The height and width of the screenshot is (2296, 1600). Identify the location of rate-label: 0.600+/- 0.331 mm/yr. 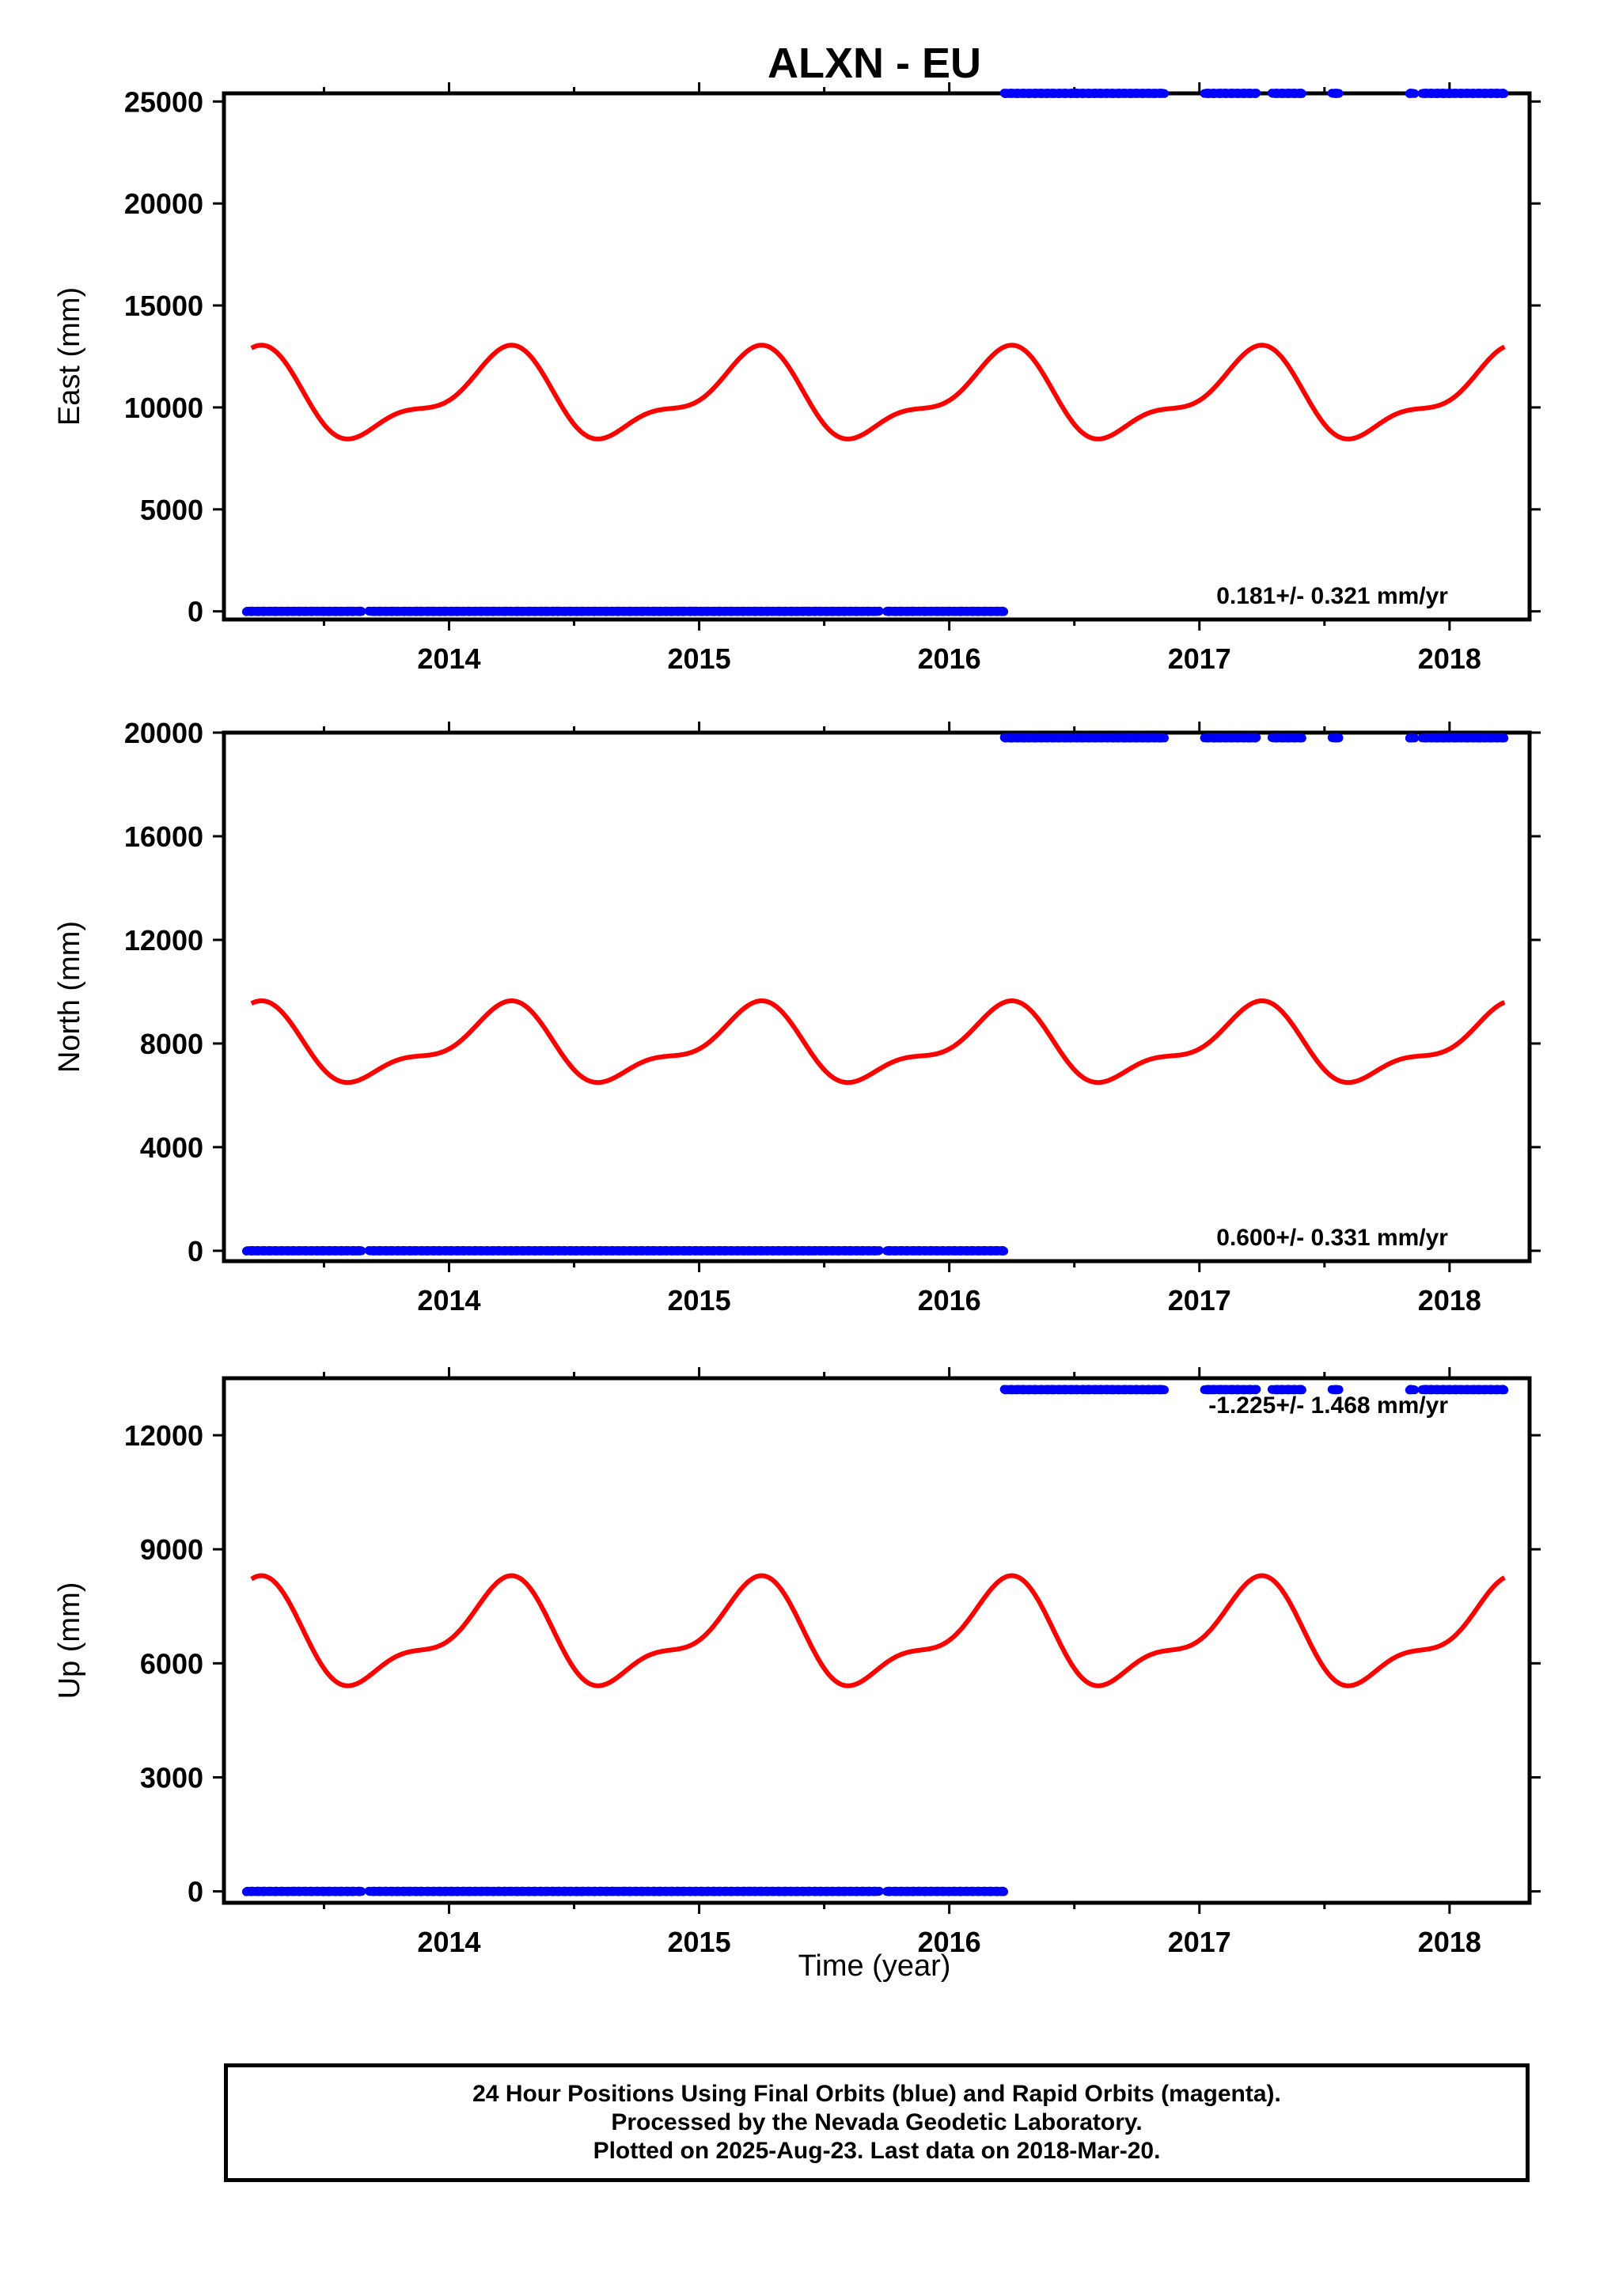
(1332, 1238).